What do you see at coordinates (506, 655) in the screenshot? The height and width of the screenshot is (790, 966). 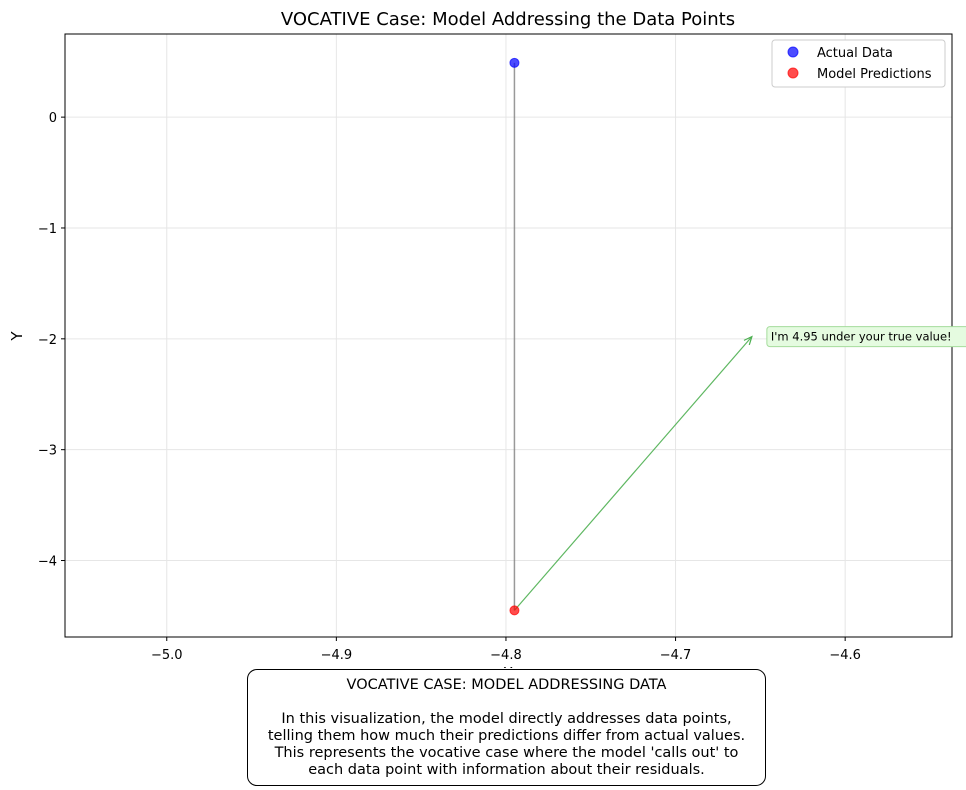 I see `x-tick-label: −4.8` at bounding box center [506, 655].